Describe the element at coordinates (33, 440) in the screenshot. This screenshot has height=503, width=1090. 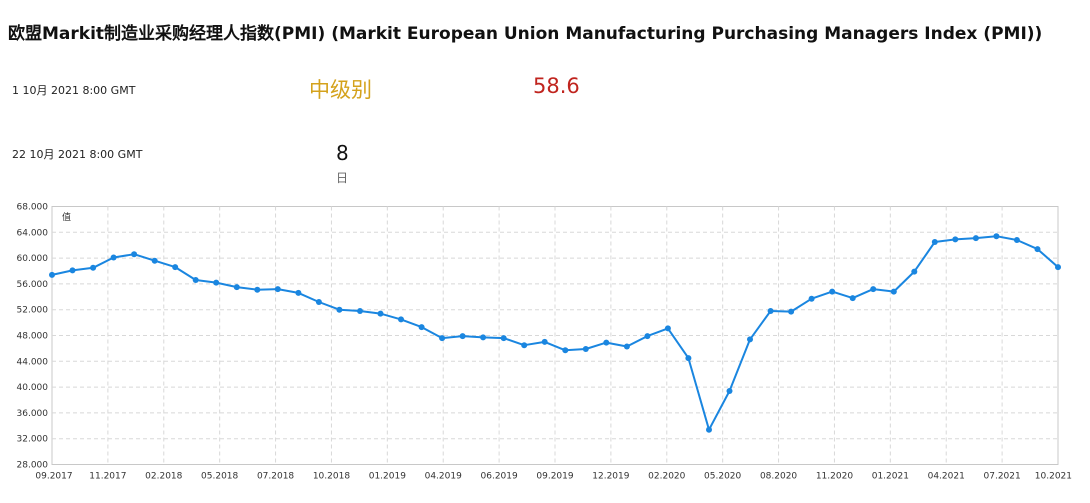
I see `y-tick-label: 32.000` at that location.